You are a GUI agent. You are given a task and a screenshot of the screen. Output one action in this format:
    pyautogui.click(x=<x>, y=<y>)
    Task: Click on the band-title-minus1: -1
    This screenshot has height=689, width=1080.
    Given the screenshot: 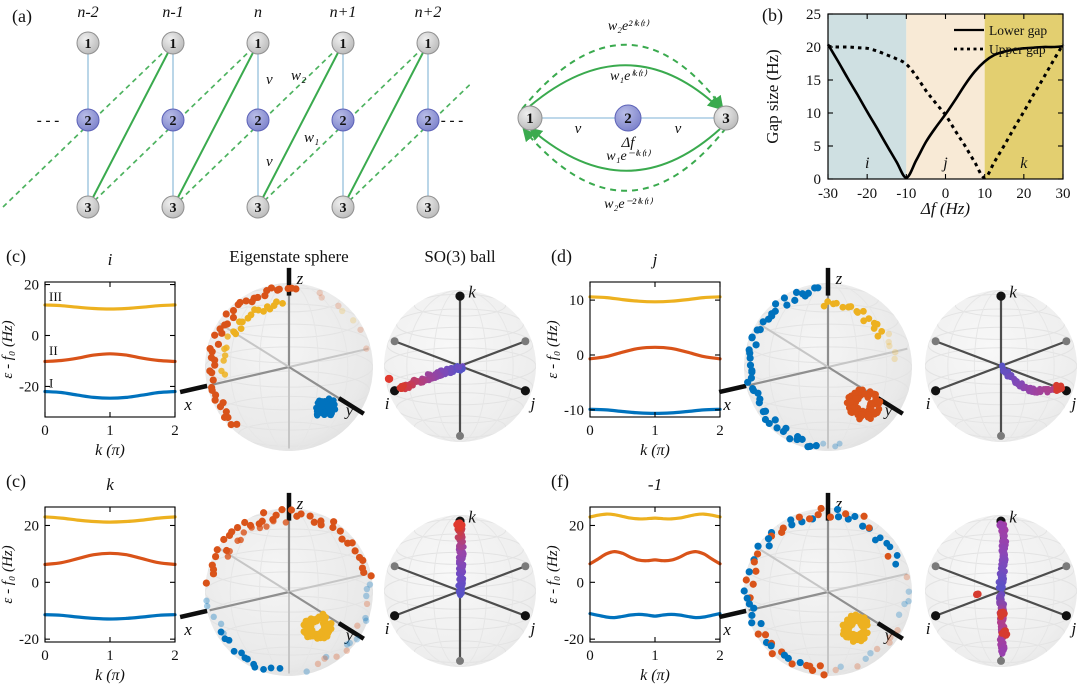 What is the action you would take?
    pyautogui.click(x=655, y=484)
    